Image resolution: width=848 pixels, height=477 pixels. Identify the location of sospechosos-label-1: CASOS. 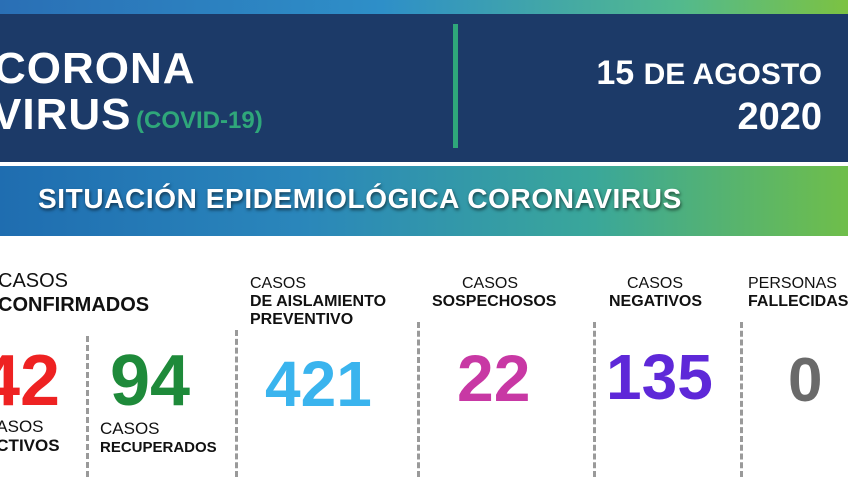
(490, 283).